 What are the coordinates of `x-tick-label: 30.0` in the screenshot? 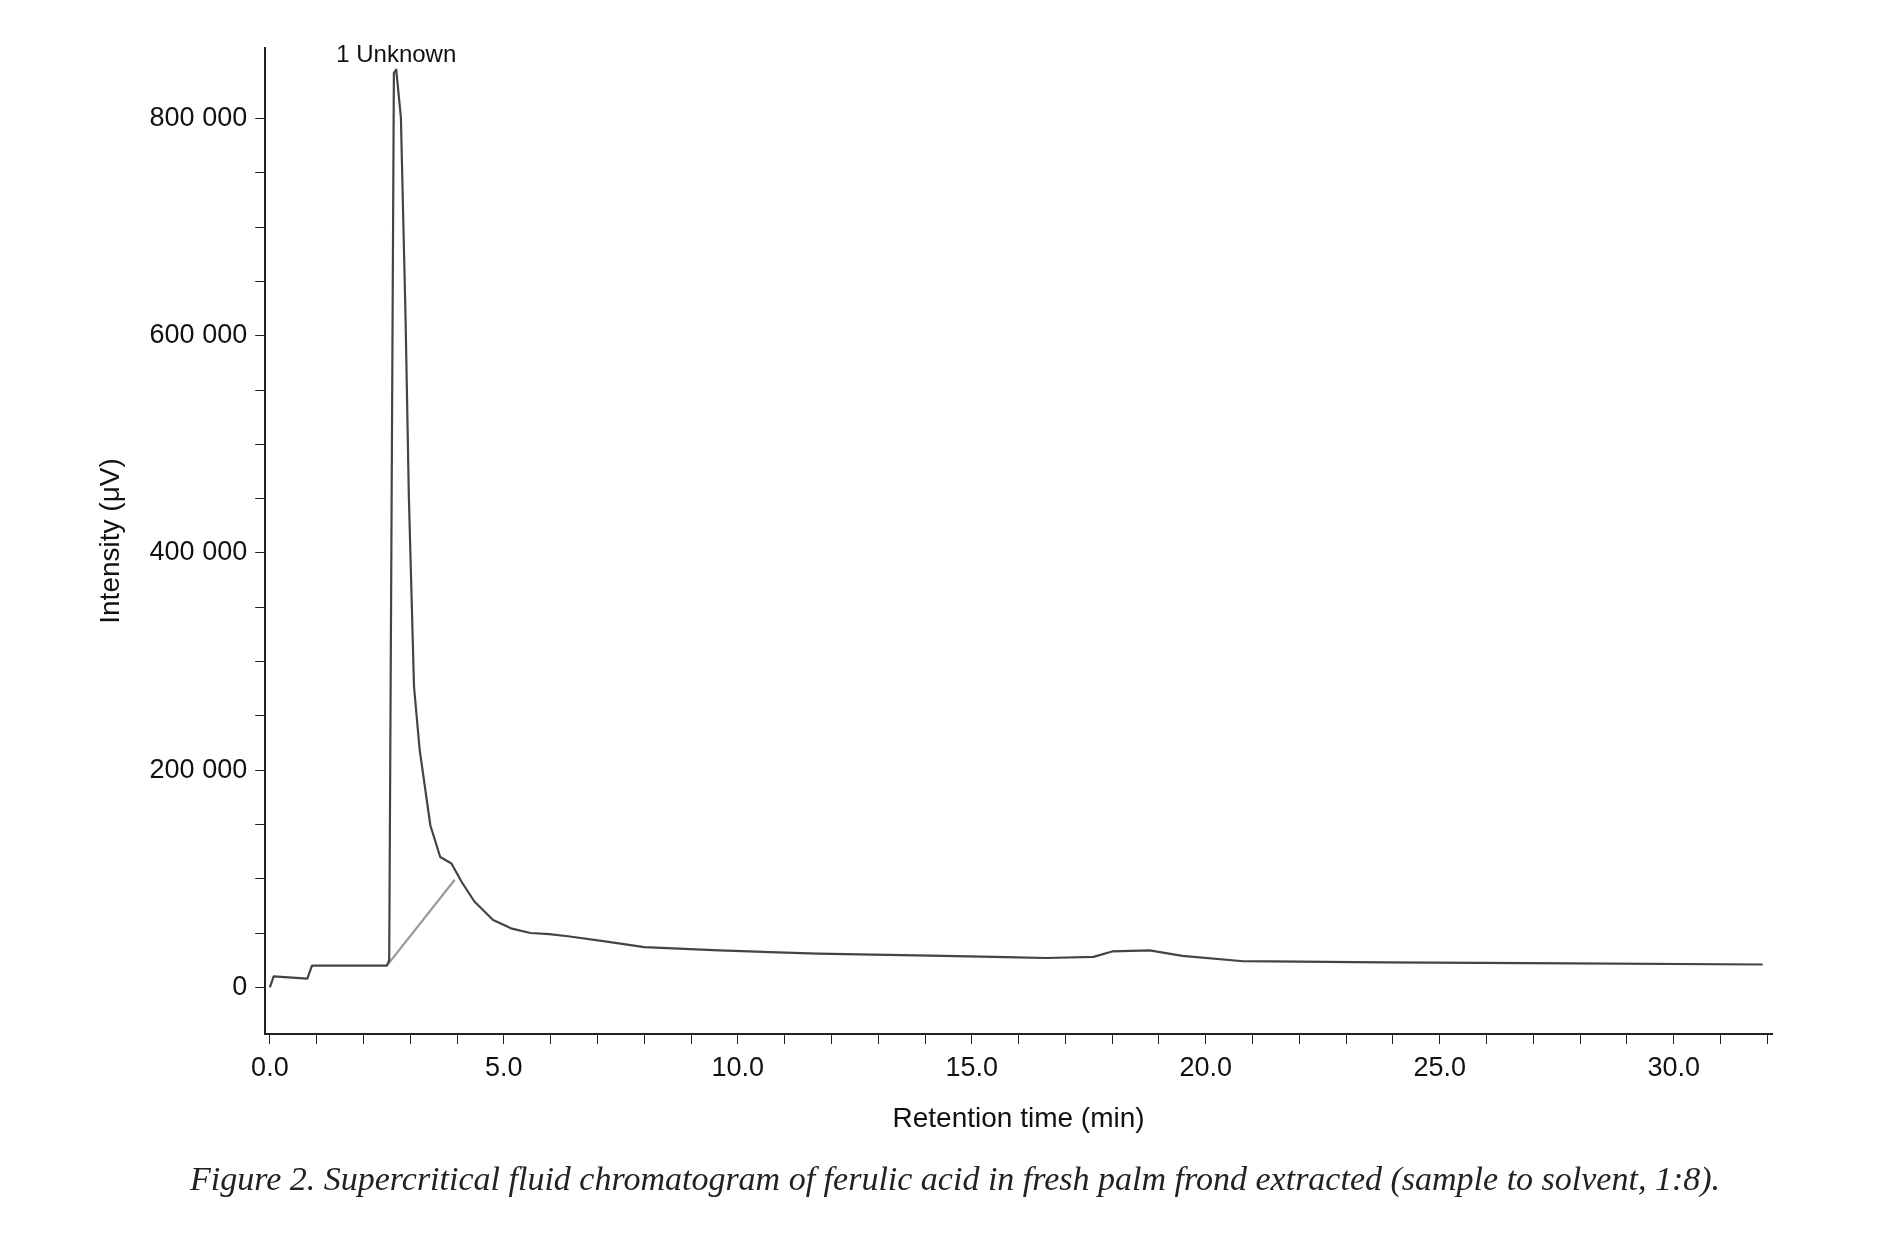 It's located at (1674, 1066).